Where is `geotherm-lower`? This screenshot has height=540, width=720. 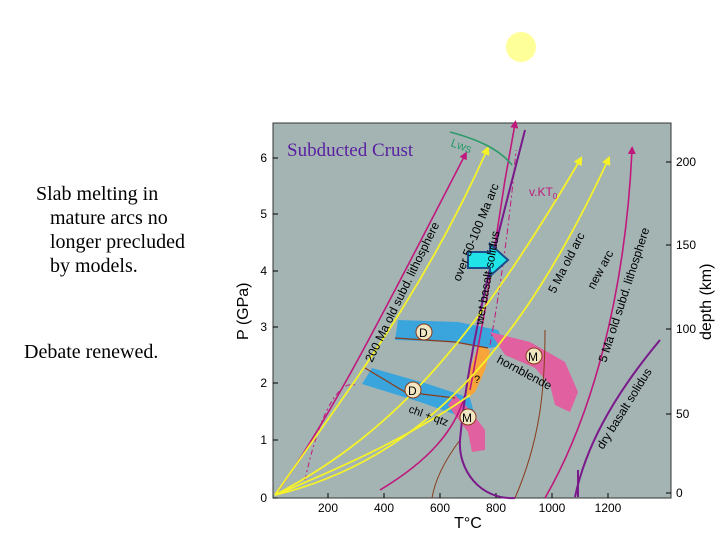
geotherm-lower is located at coordinates (422, 442).